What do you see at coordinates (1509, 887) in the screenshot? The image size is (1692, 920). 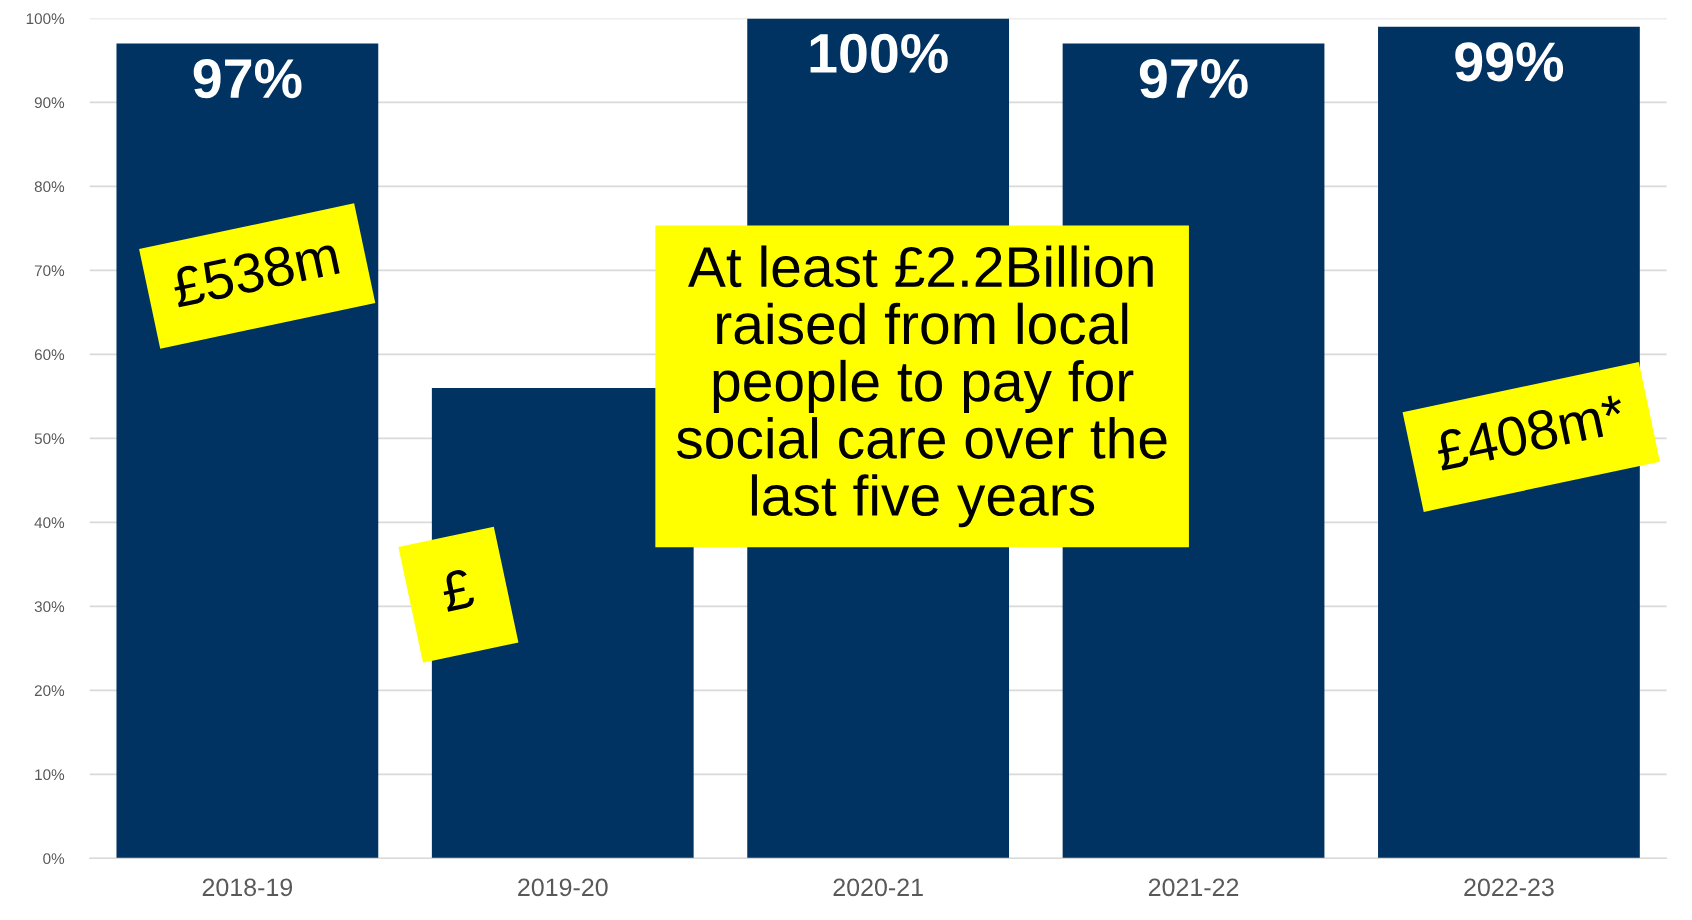 I see `x-tick-label: 2022-23` at bounding box center [1509, 887].